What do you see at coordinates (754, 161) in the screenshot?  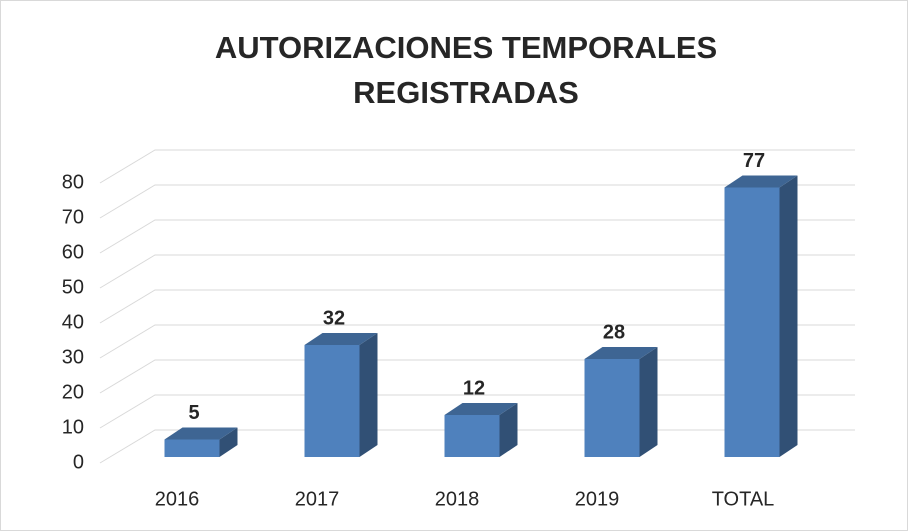 I see `value-label: 77` at bounding box center [754, 161].